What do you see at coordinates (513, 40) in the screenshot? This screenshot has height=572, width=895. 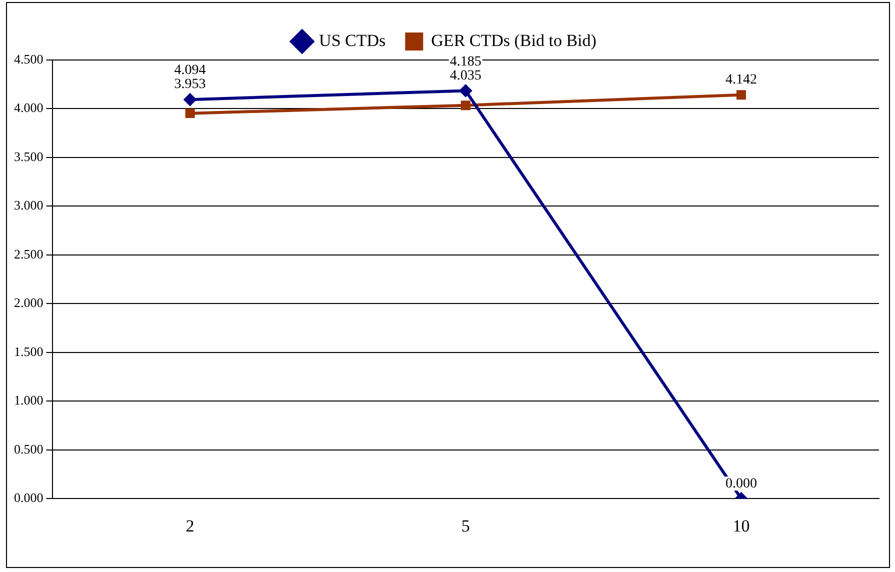 I see `legend-label: GER CTDs (Bid to Bid)` at bounding box center [513, 40].